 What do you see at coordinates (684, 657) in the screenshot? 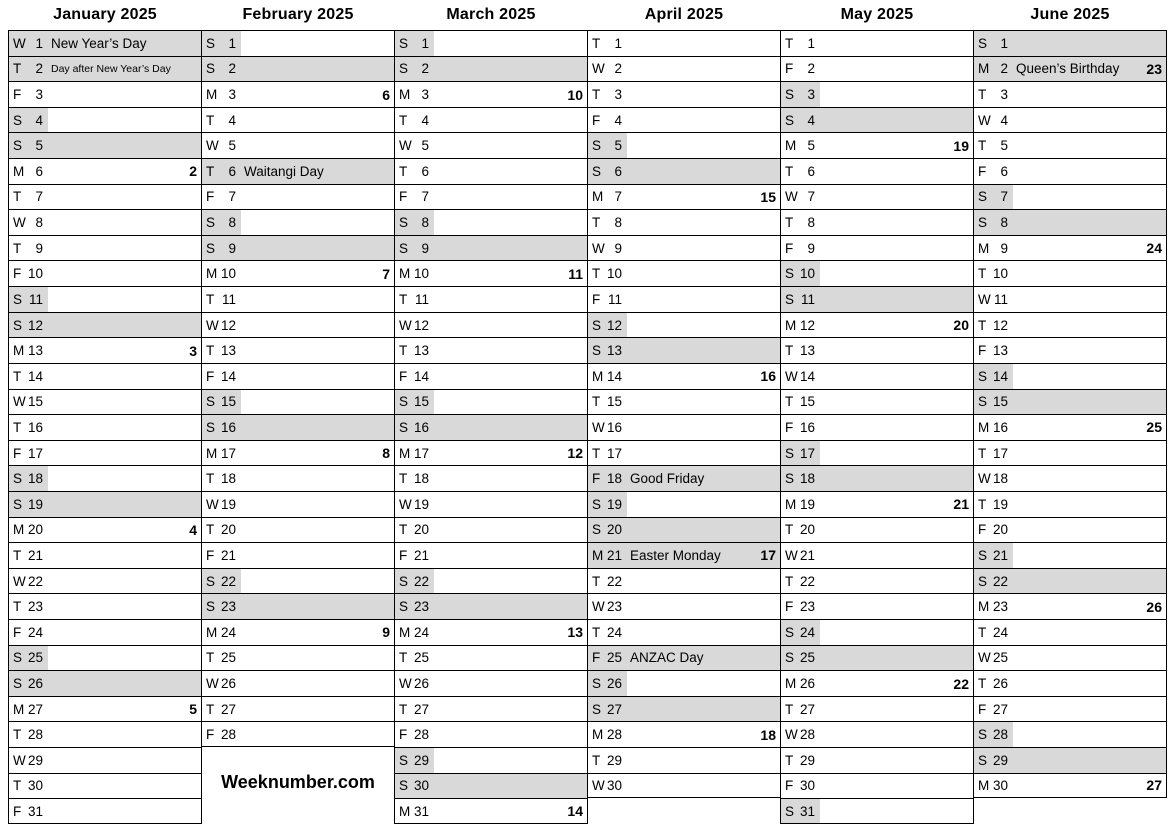
I see `day-row: F 25 ANZAC Day` at bounding box center [684, 657].